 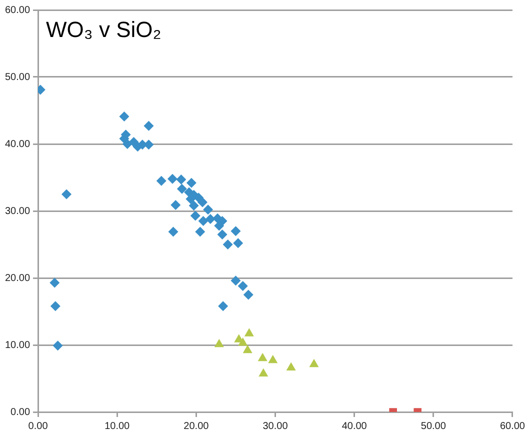 What do you see at coordinates (20, 412) in the screenshot?
I see `y-tick-label: 0.00` at bounding box center [20, 412].